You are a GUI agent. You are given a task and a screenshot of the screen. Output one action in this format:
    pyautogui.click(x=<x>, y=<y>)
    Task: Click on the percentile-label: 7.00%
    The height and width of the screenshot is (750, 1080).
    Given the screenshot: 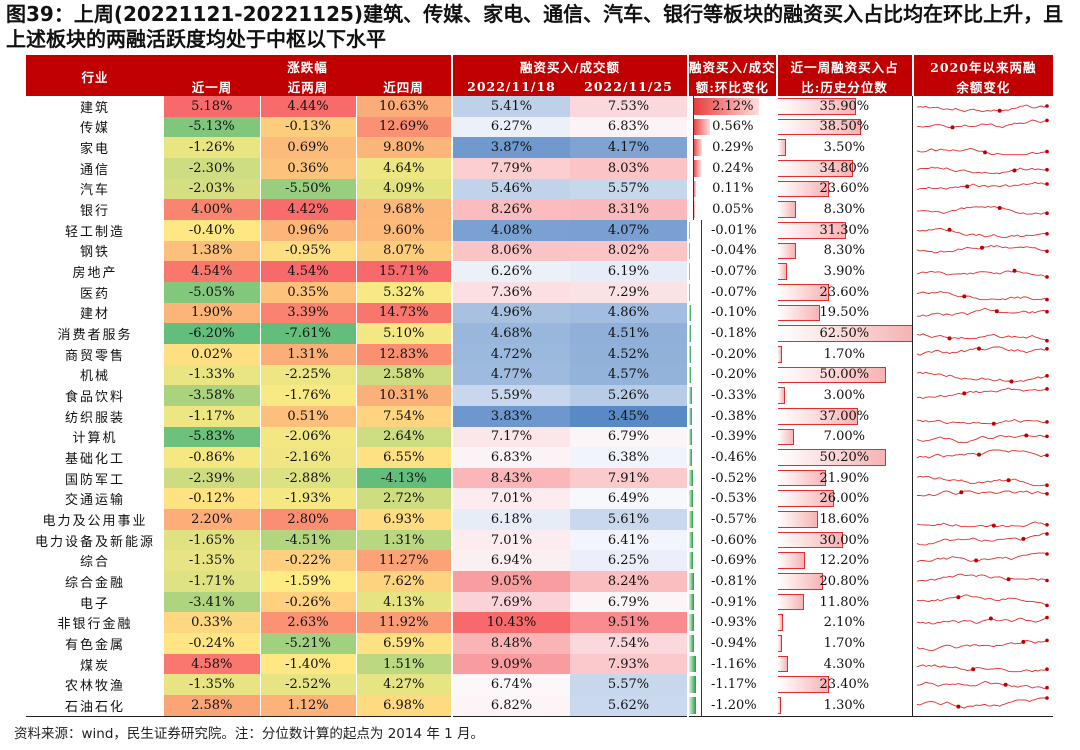 What is the action you would take?
    pyautogui.click(x=844, y=437)
    